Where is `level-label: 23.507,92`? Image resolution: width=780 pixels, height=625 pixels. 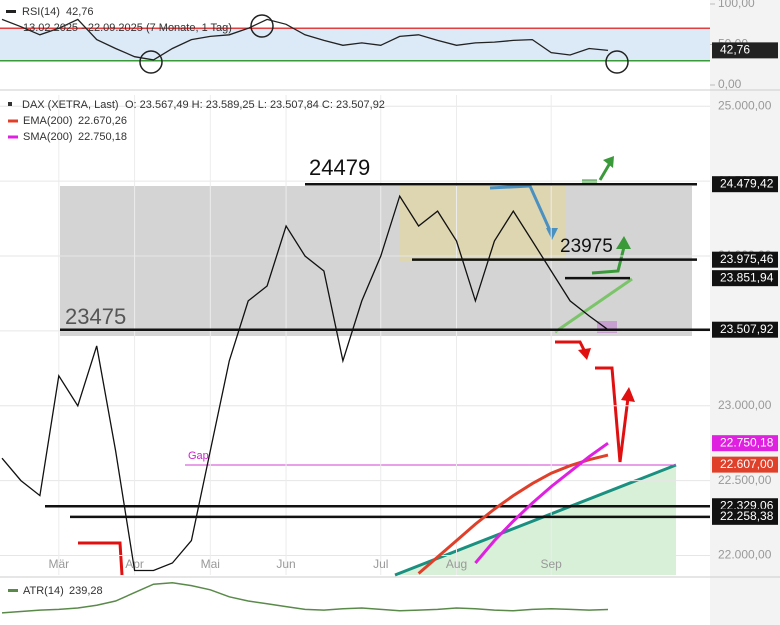 level-label: 23.507,92 is located at coordinates (747, 329).